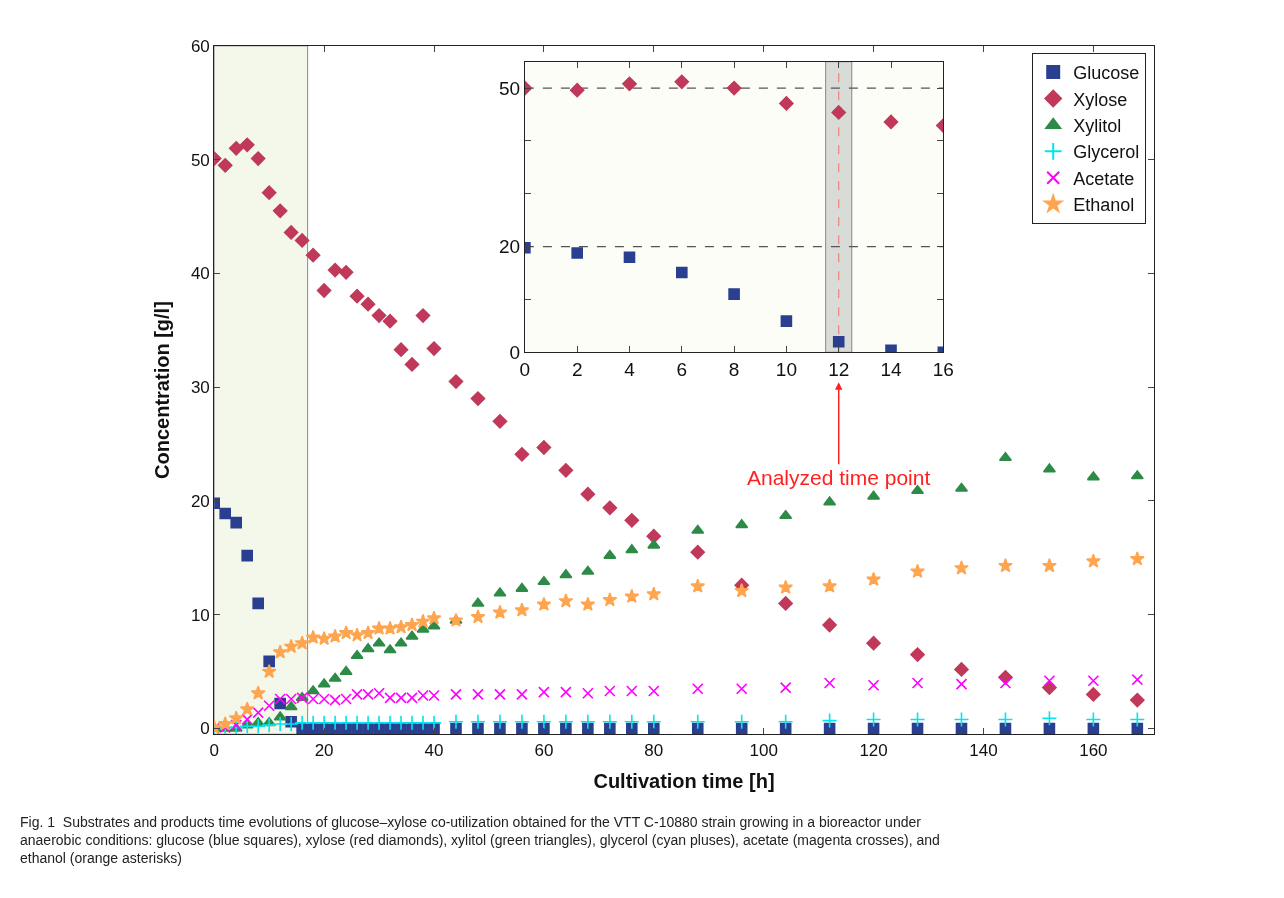 This screenshot has height=898, width=1284. I want to click on x-tick-label: 120, so click(873, 750).